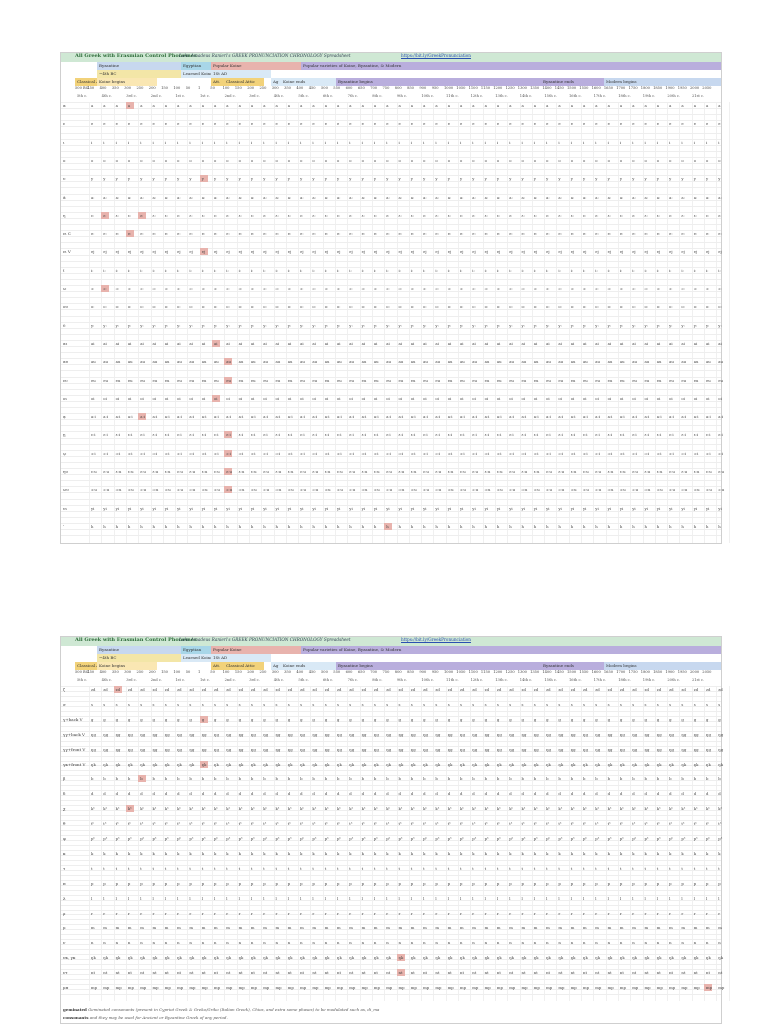 The width and height of the screenshot is (768, 1024). Describe the element at coordinates (164, 88) in the screenshot. I see `year-label: 150` at that location.